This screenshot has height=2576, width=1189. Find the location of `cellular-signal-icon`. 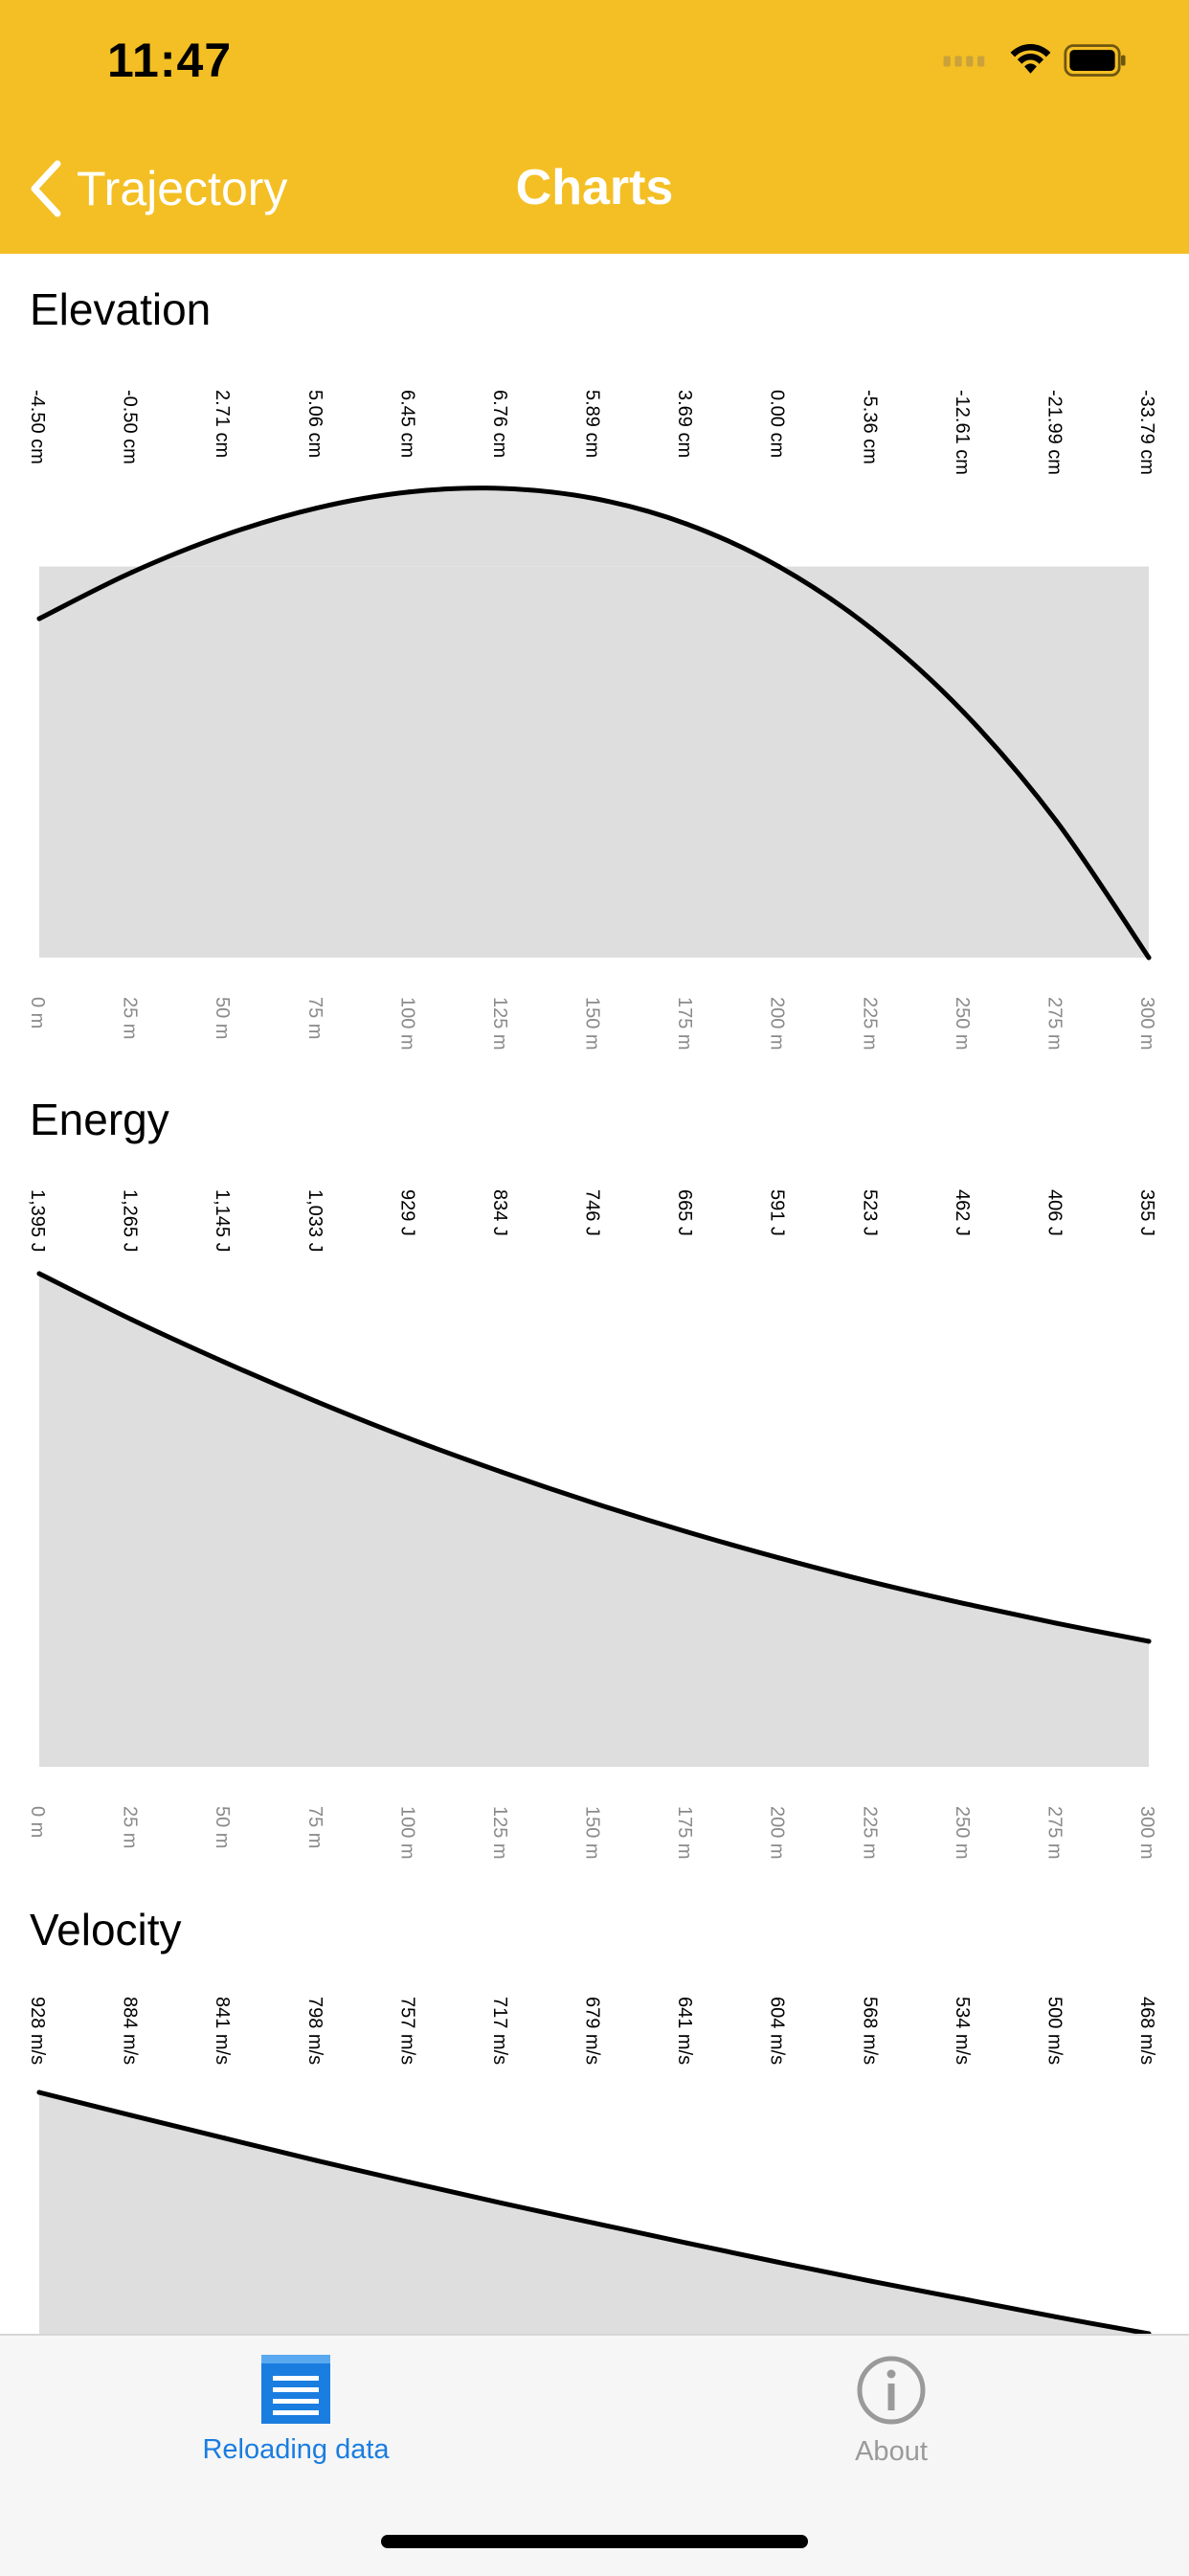

cellular-signal-icon is located at coordinates (964, 62).